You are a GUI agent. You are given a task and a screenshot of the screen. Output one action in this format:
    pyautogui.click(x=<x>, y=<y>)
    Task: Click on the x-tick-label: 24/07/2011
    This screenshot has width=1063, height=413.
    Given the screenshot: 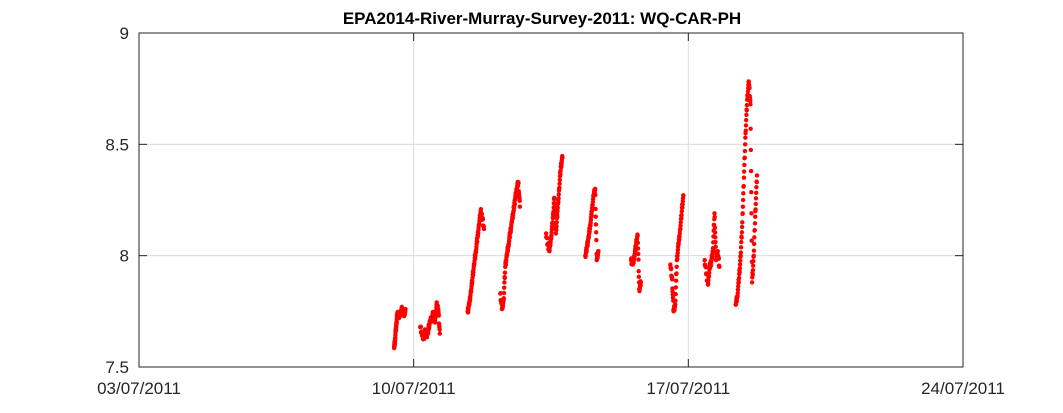 What is the action you would take?
    pyautogui.click(x=963, y=388)
    